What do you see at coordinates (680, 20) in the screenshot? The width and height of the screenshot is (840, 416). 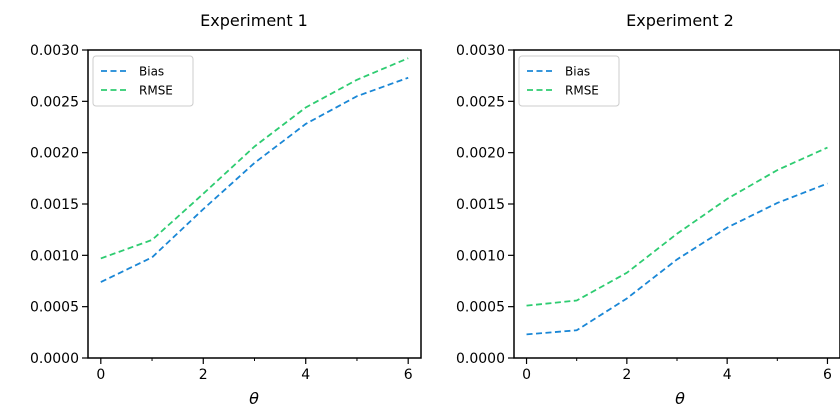 I see `chart-title: Experiment 2` at bounding box center [680, 20].